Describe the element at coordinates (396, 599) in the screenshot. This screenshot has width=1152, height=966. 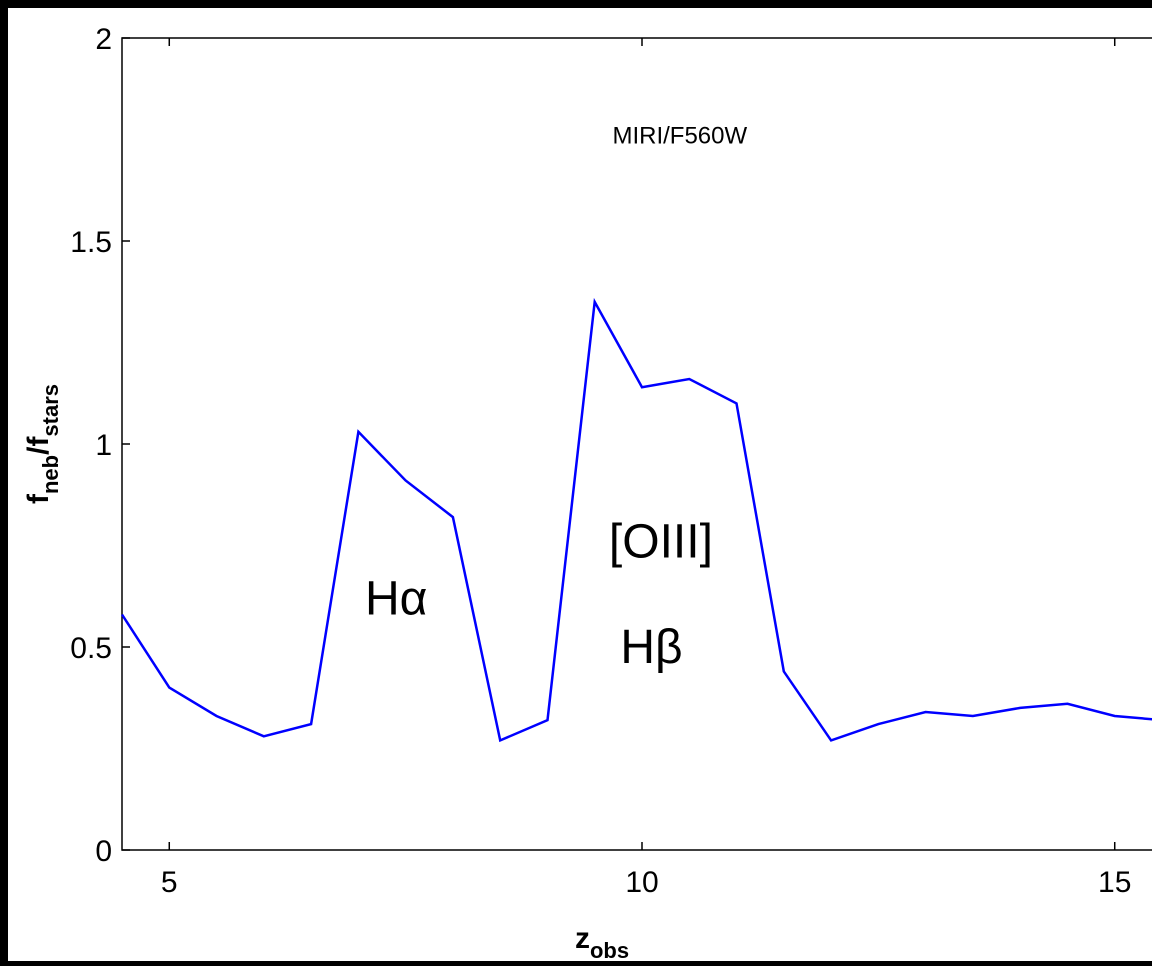
I see `annotation-halpha: Hα` at that location.